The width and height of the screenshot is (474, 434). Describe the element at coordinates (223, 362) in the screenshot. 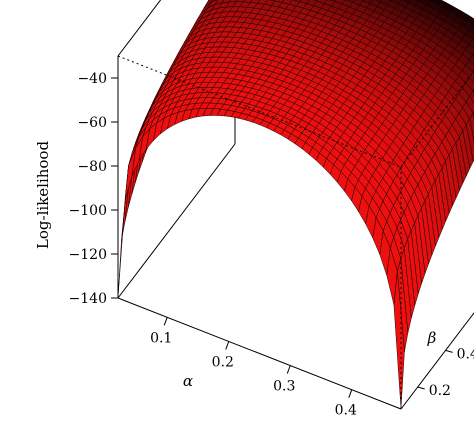

I see `x-tick-label: 0.2` at that location.